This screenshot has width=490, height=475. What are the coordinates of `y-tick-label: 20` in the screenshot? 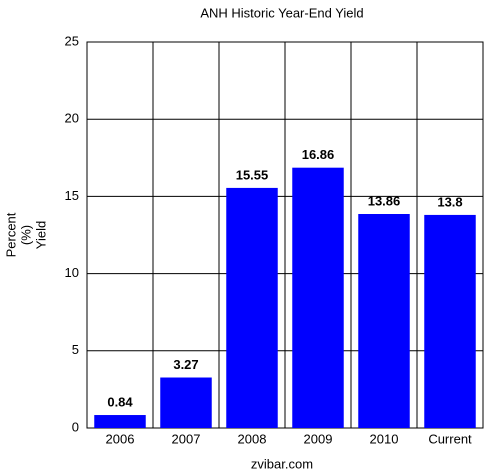 It's located at (72, 118).